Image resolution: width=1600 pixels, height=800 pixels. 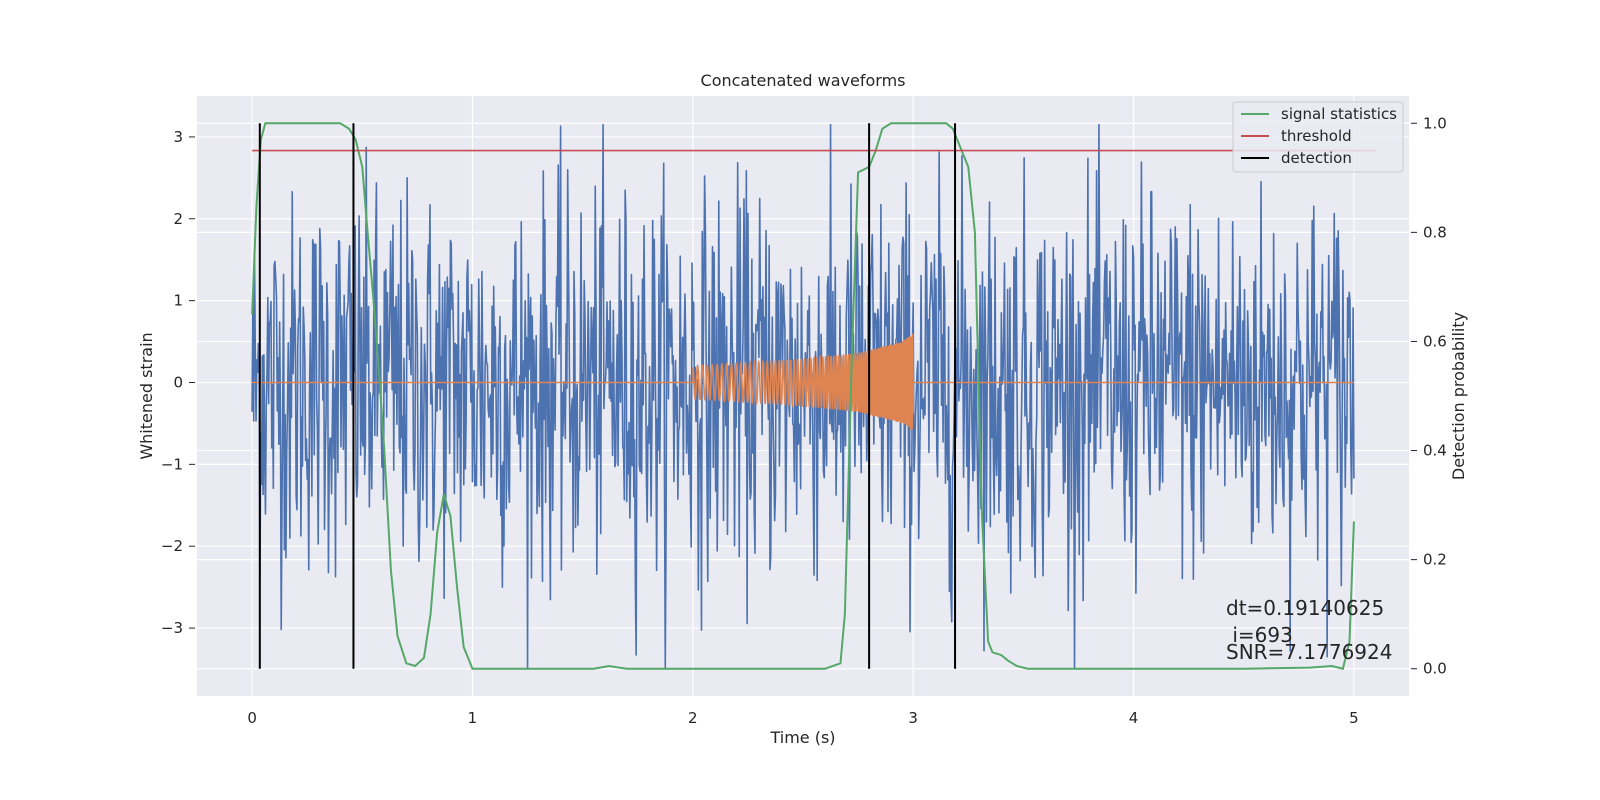 What do you see at coordinates (1458, 396) in the screenshot?
I see `y2-axis-label: Detection probability` at bounding box center [1458, 396].